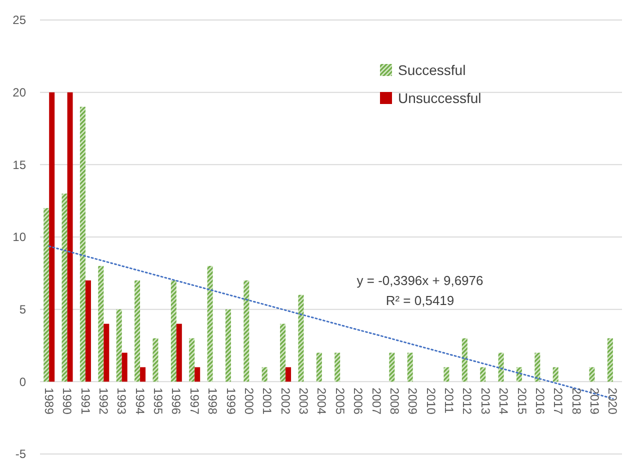 The image size is (630, 460). What do you see at coordinates (19, 165) in the screenshot?
I see `y-tick-label: 15` at bounding box center [19, 165].